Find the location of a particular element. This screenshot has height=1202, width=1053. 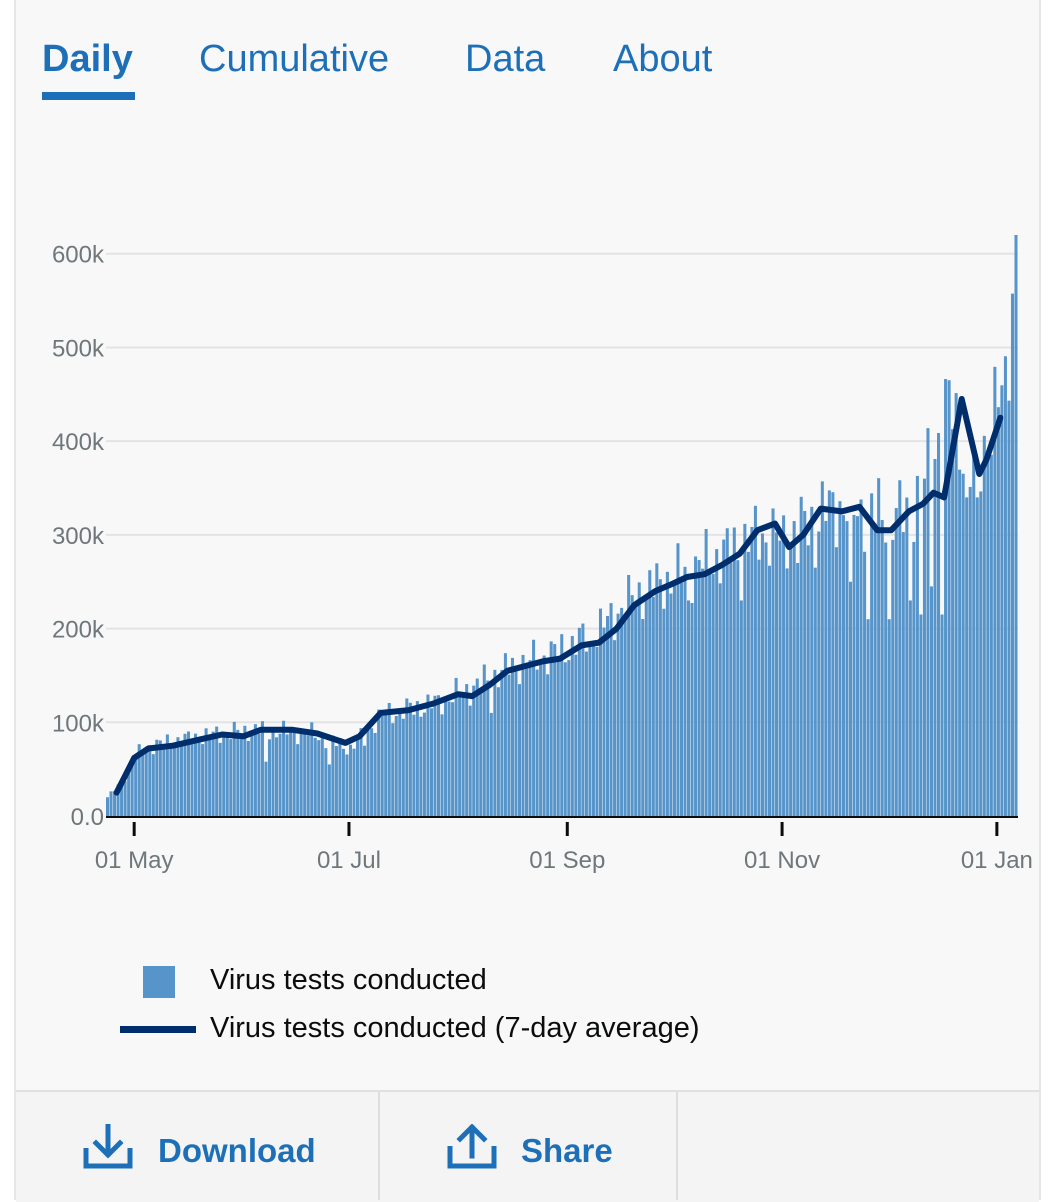

share-button: Share is located at coordinates (529, 1146).